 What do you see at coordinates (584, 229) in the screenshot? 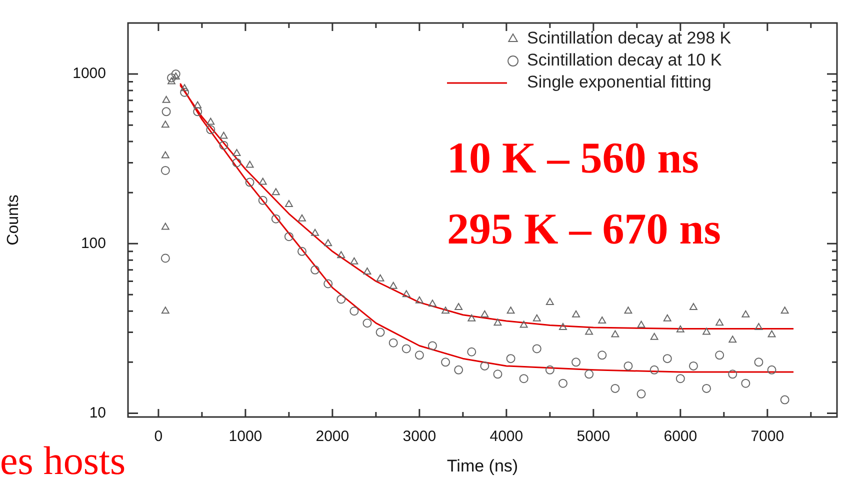
I see `annotation: 295 K – 670 ns` at bounding box center [584, 229].